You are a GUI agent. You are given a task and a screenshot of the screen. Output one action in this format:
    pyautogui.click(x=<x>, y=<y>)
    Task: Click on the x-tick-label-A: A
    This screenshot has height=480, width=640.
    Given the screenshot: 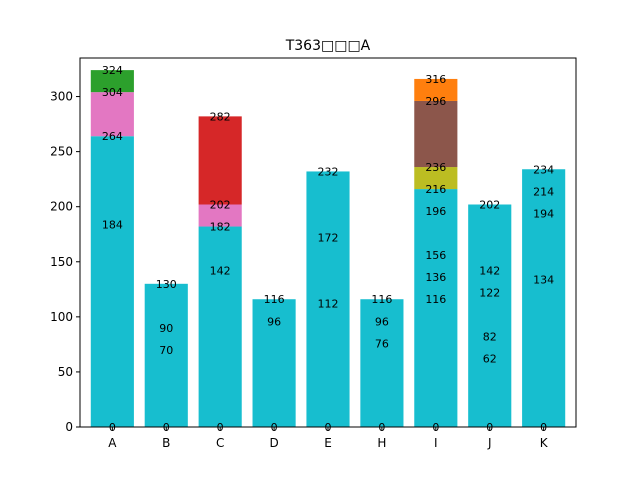 What is the action you would take?
    pyautogui.click(x=112, y=443)
    